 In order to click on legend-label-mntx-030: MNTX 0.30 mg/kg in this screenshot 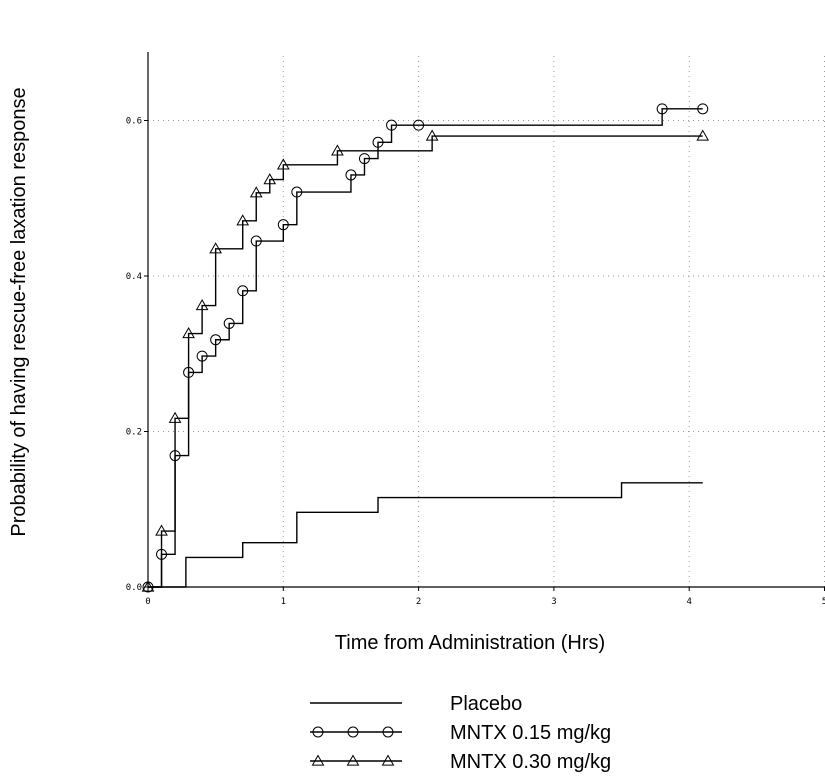, I will do `click(530, 762)`.